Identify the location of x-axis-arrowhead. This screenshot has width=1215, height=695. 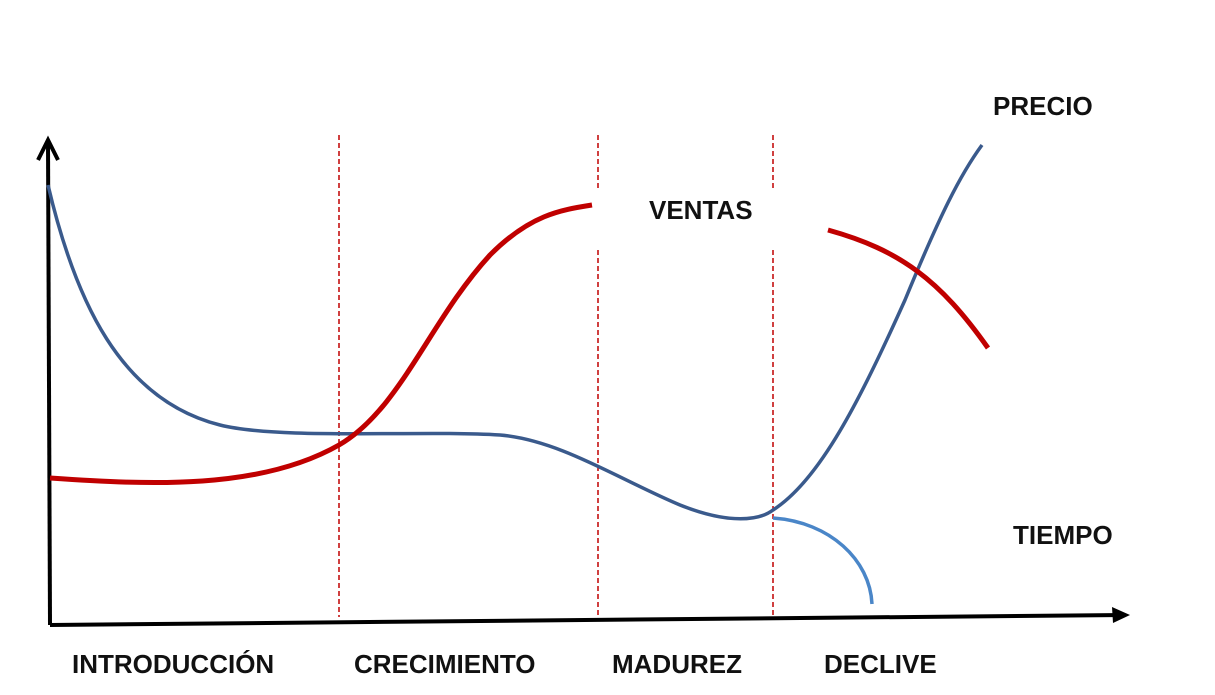
(1121, 615).